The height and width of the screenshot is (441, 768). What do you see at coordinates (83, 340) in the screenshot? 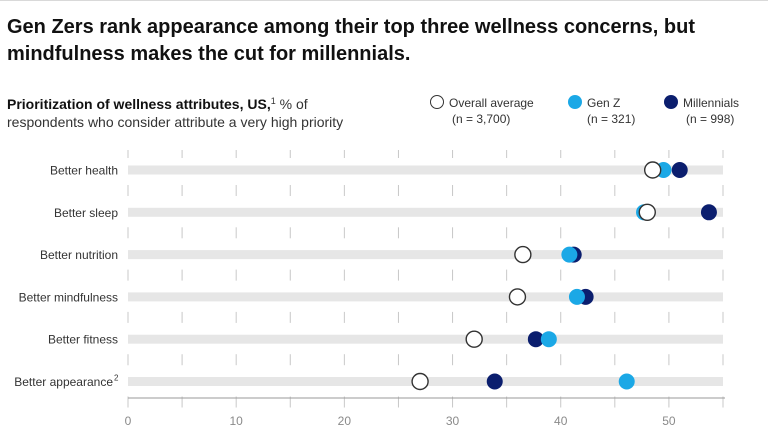
I see `category-label: Better fitness` at bounding box center [83, 340].